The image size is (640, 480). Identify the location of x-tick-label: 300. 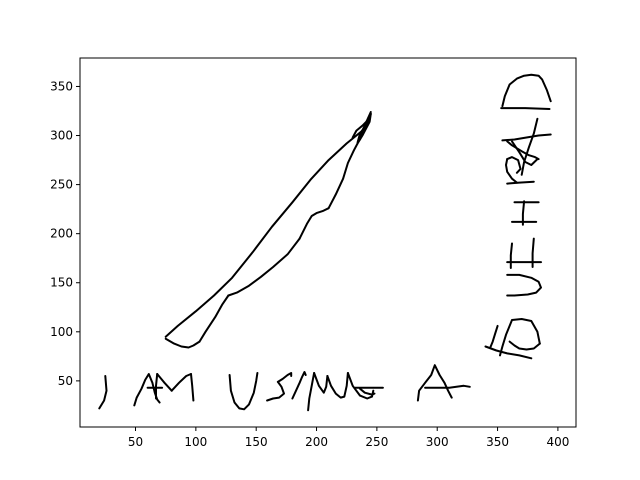
(437, 442).